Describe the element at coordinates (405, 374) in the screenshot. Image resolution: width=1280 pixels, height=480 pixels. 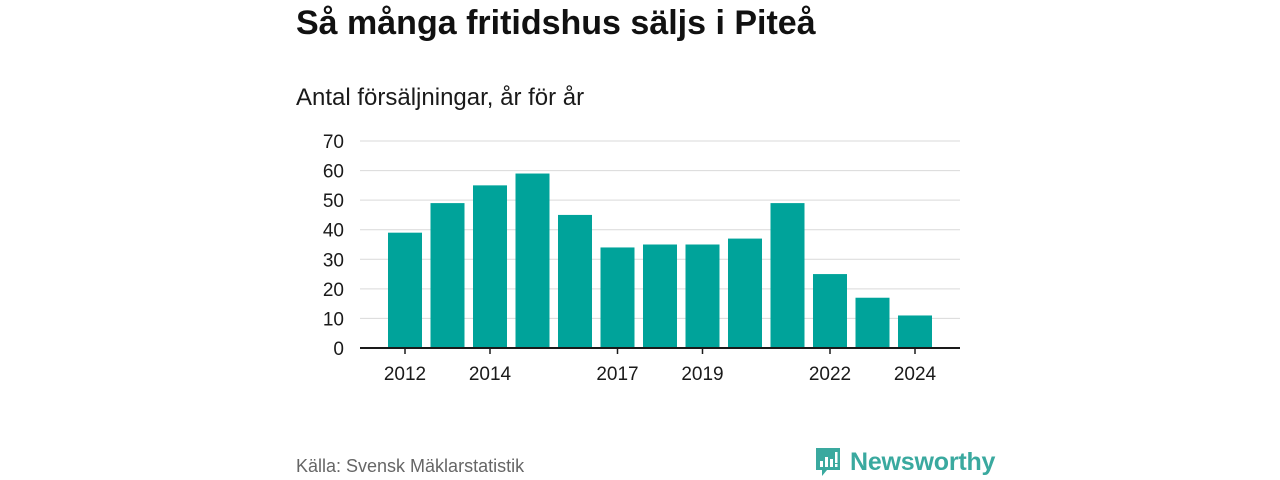
I see `x-tick-label: 2012` at that location.